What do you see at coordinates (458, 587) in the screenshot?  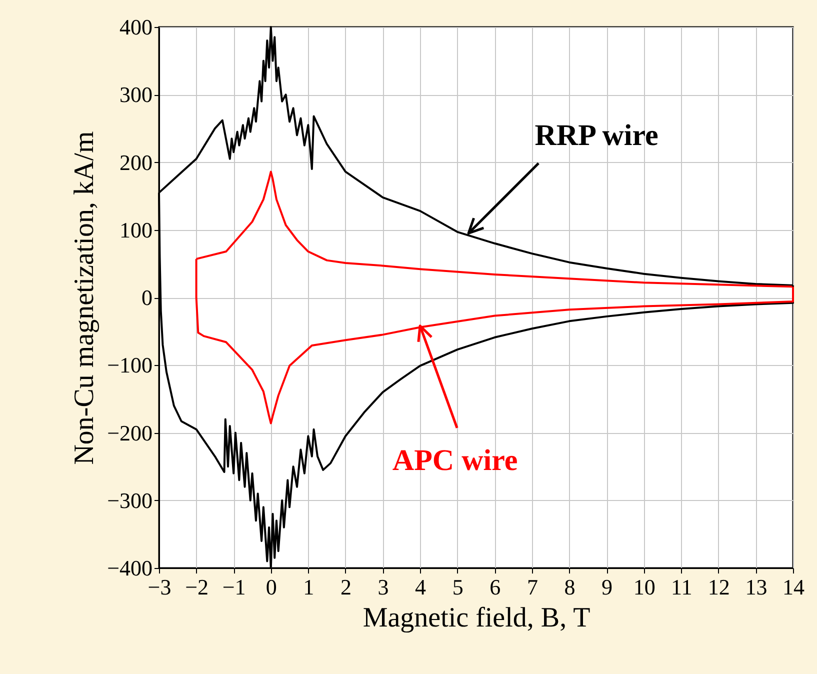 I see `x-tick-label: 5` at bounding box center [458, 587].